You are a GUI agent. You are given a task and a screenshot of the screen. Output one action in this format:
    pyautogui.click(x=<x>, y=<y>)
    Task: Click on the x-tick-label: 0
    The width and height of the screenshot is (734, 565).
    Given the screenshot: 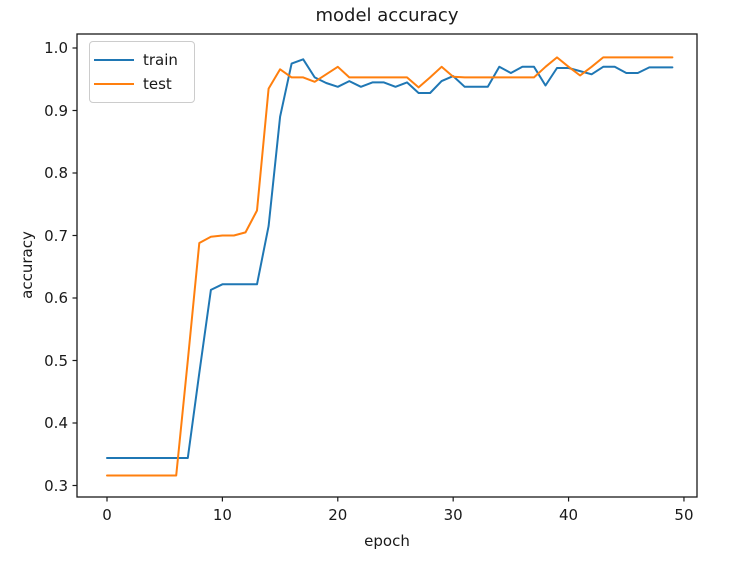 What is the action you would take?
    pyautogui.click(x=107, y=515)
    